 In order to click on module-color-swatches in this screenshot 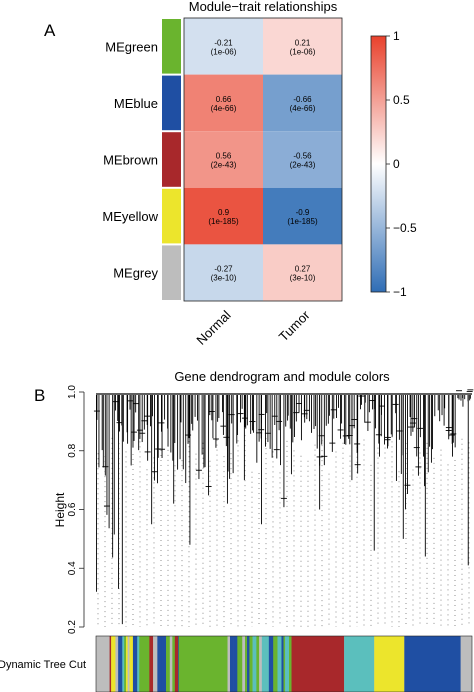, I will do `click(171, 159)`.